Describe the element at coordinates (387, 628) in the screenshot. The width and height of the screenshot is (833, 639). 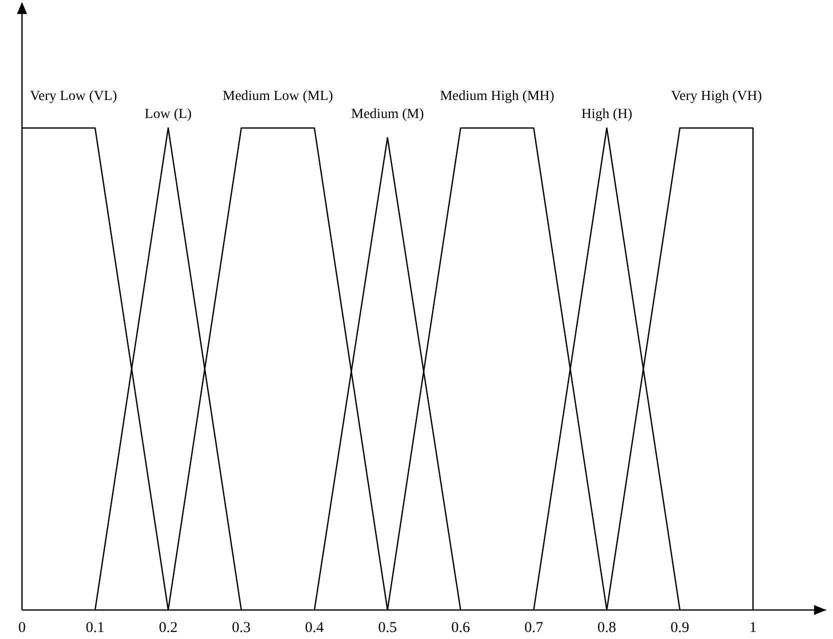
I see `x-tick-label: 0.5` at that location.